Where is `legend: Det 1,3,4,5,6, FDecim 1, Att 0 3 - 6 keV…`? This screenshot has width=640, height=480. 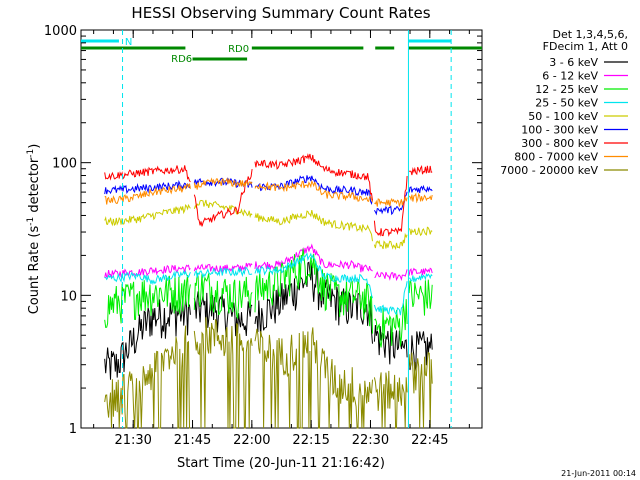 legend: Det 1,3,4,5,6, FDecim 1, Att 0 3 - 6 keV… is located at coordinates (564, 102).